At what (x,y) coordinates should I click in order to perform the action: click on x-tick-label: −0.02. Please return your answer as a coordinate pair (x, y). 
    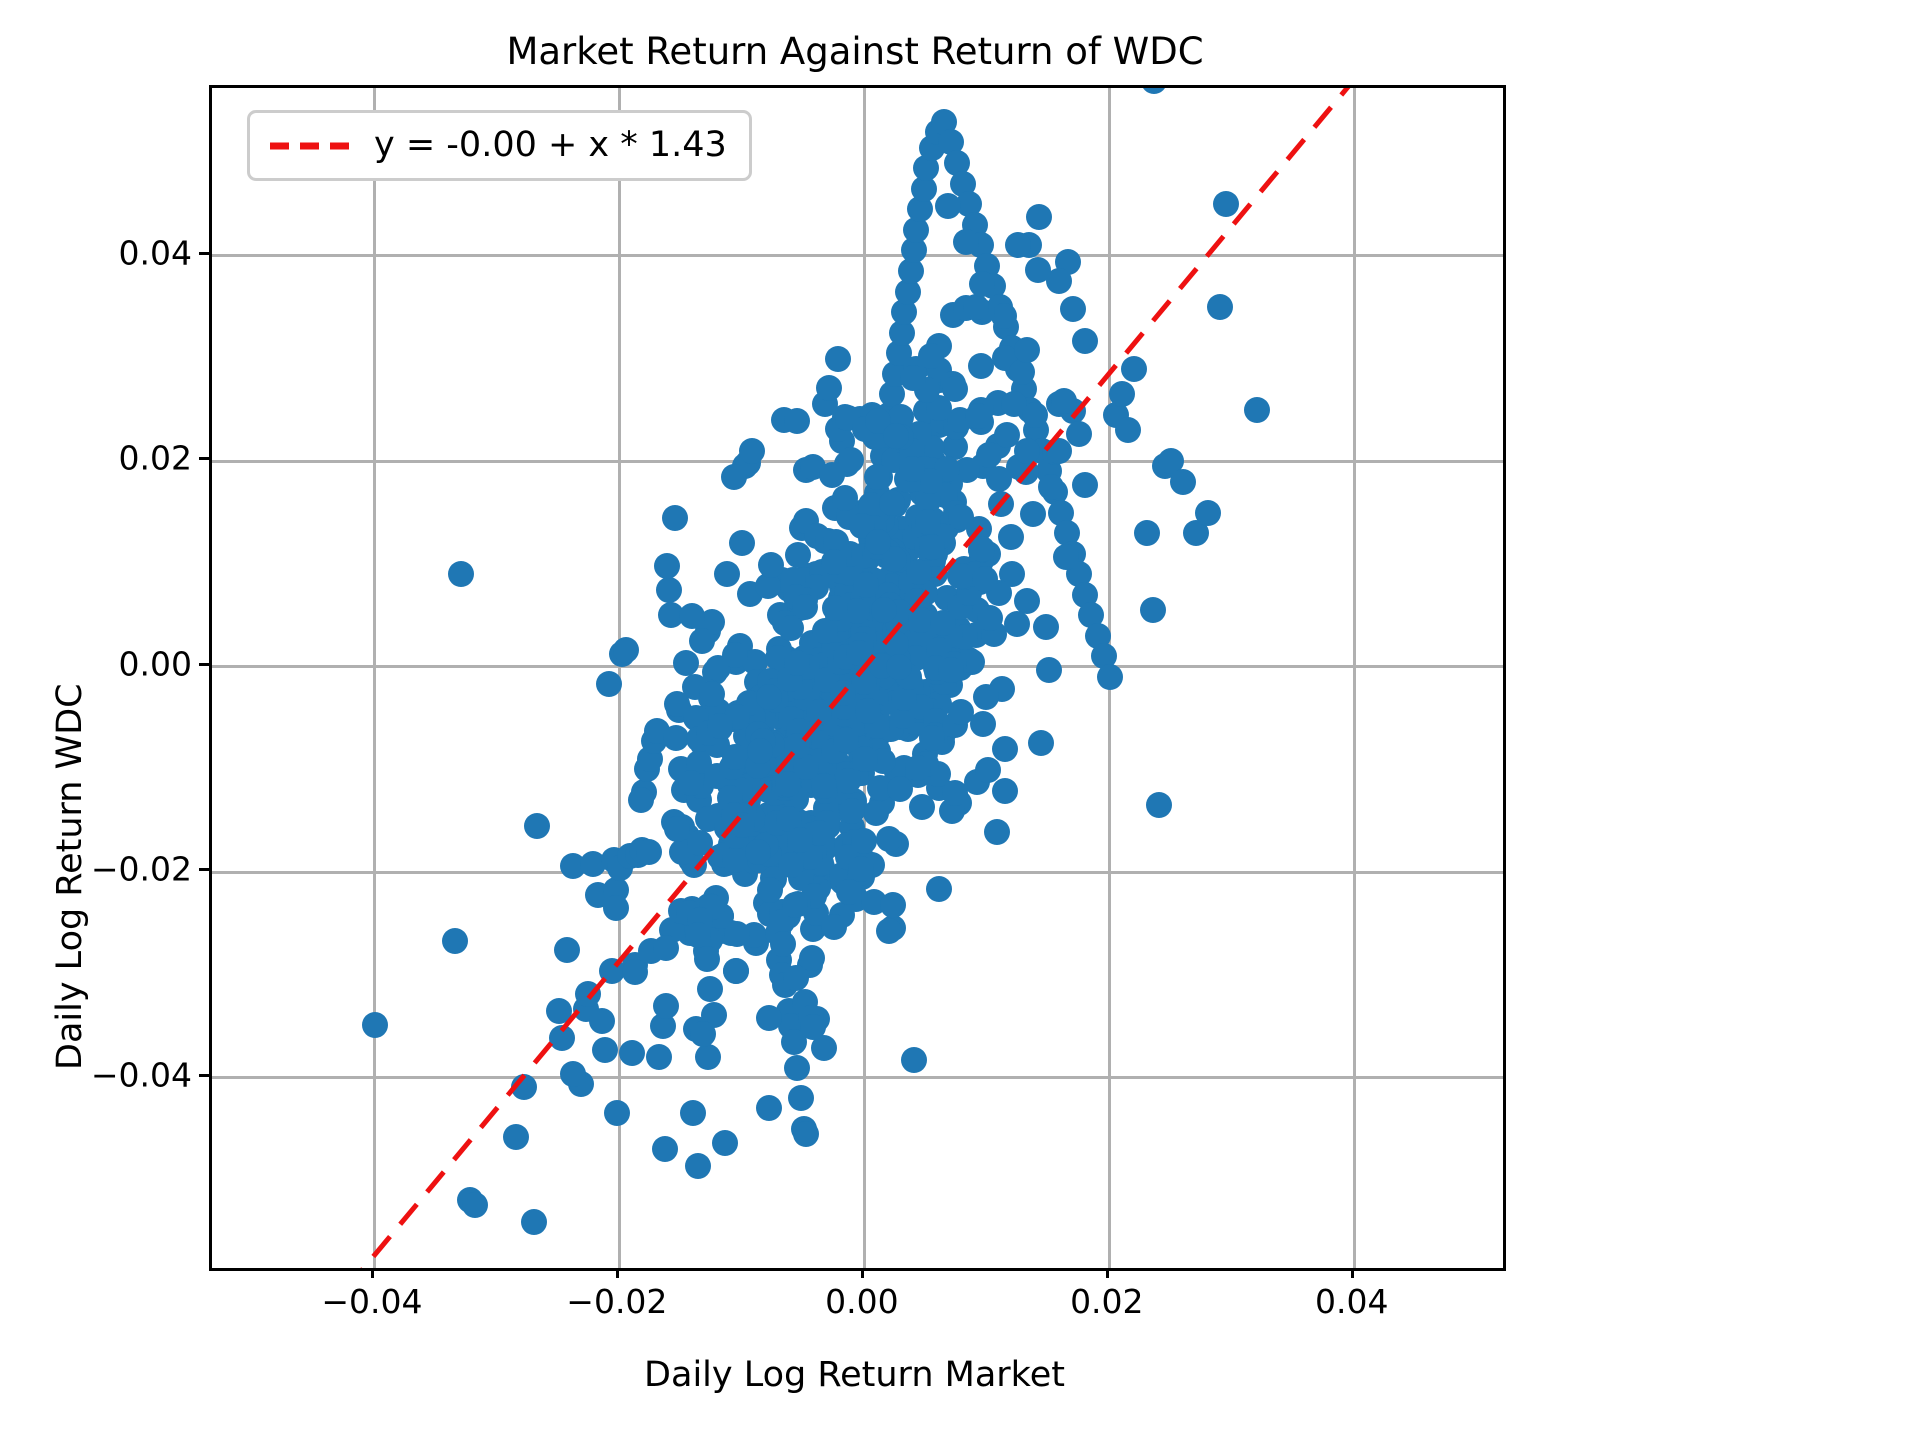
    Looking at the image, I should click on (617, 1301).